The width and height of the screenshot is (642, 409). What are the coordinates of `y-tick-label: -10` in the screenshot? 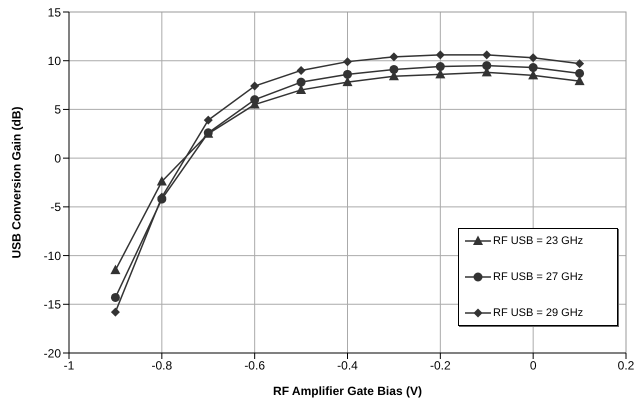 It's located at (53, 255).